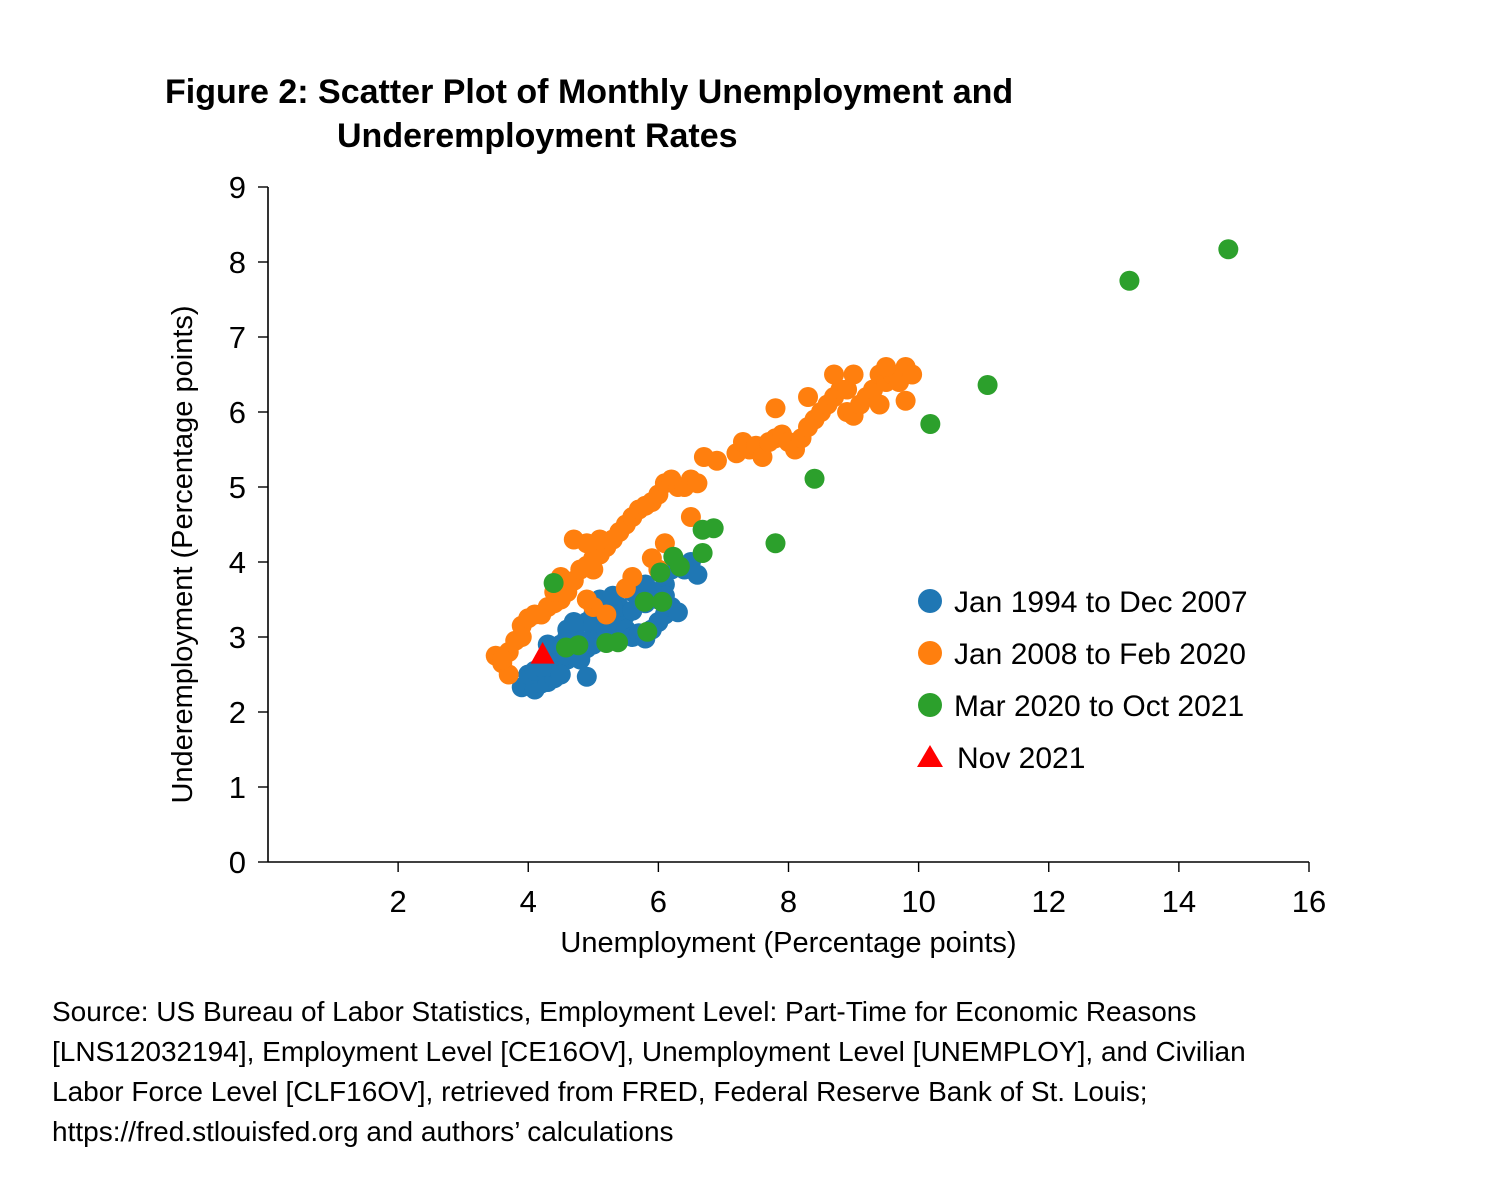 Image resolution: width=1500 pixels, height=1200 pixels. Describe the element at coordinates (1049, 901) in the screenshot. I see `x-tick-label: 12` at that location.